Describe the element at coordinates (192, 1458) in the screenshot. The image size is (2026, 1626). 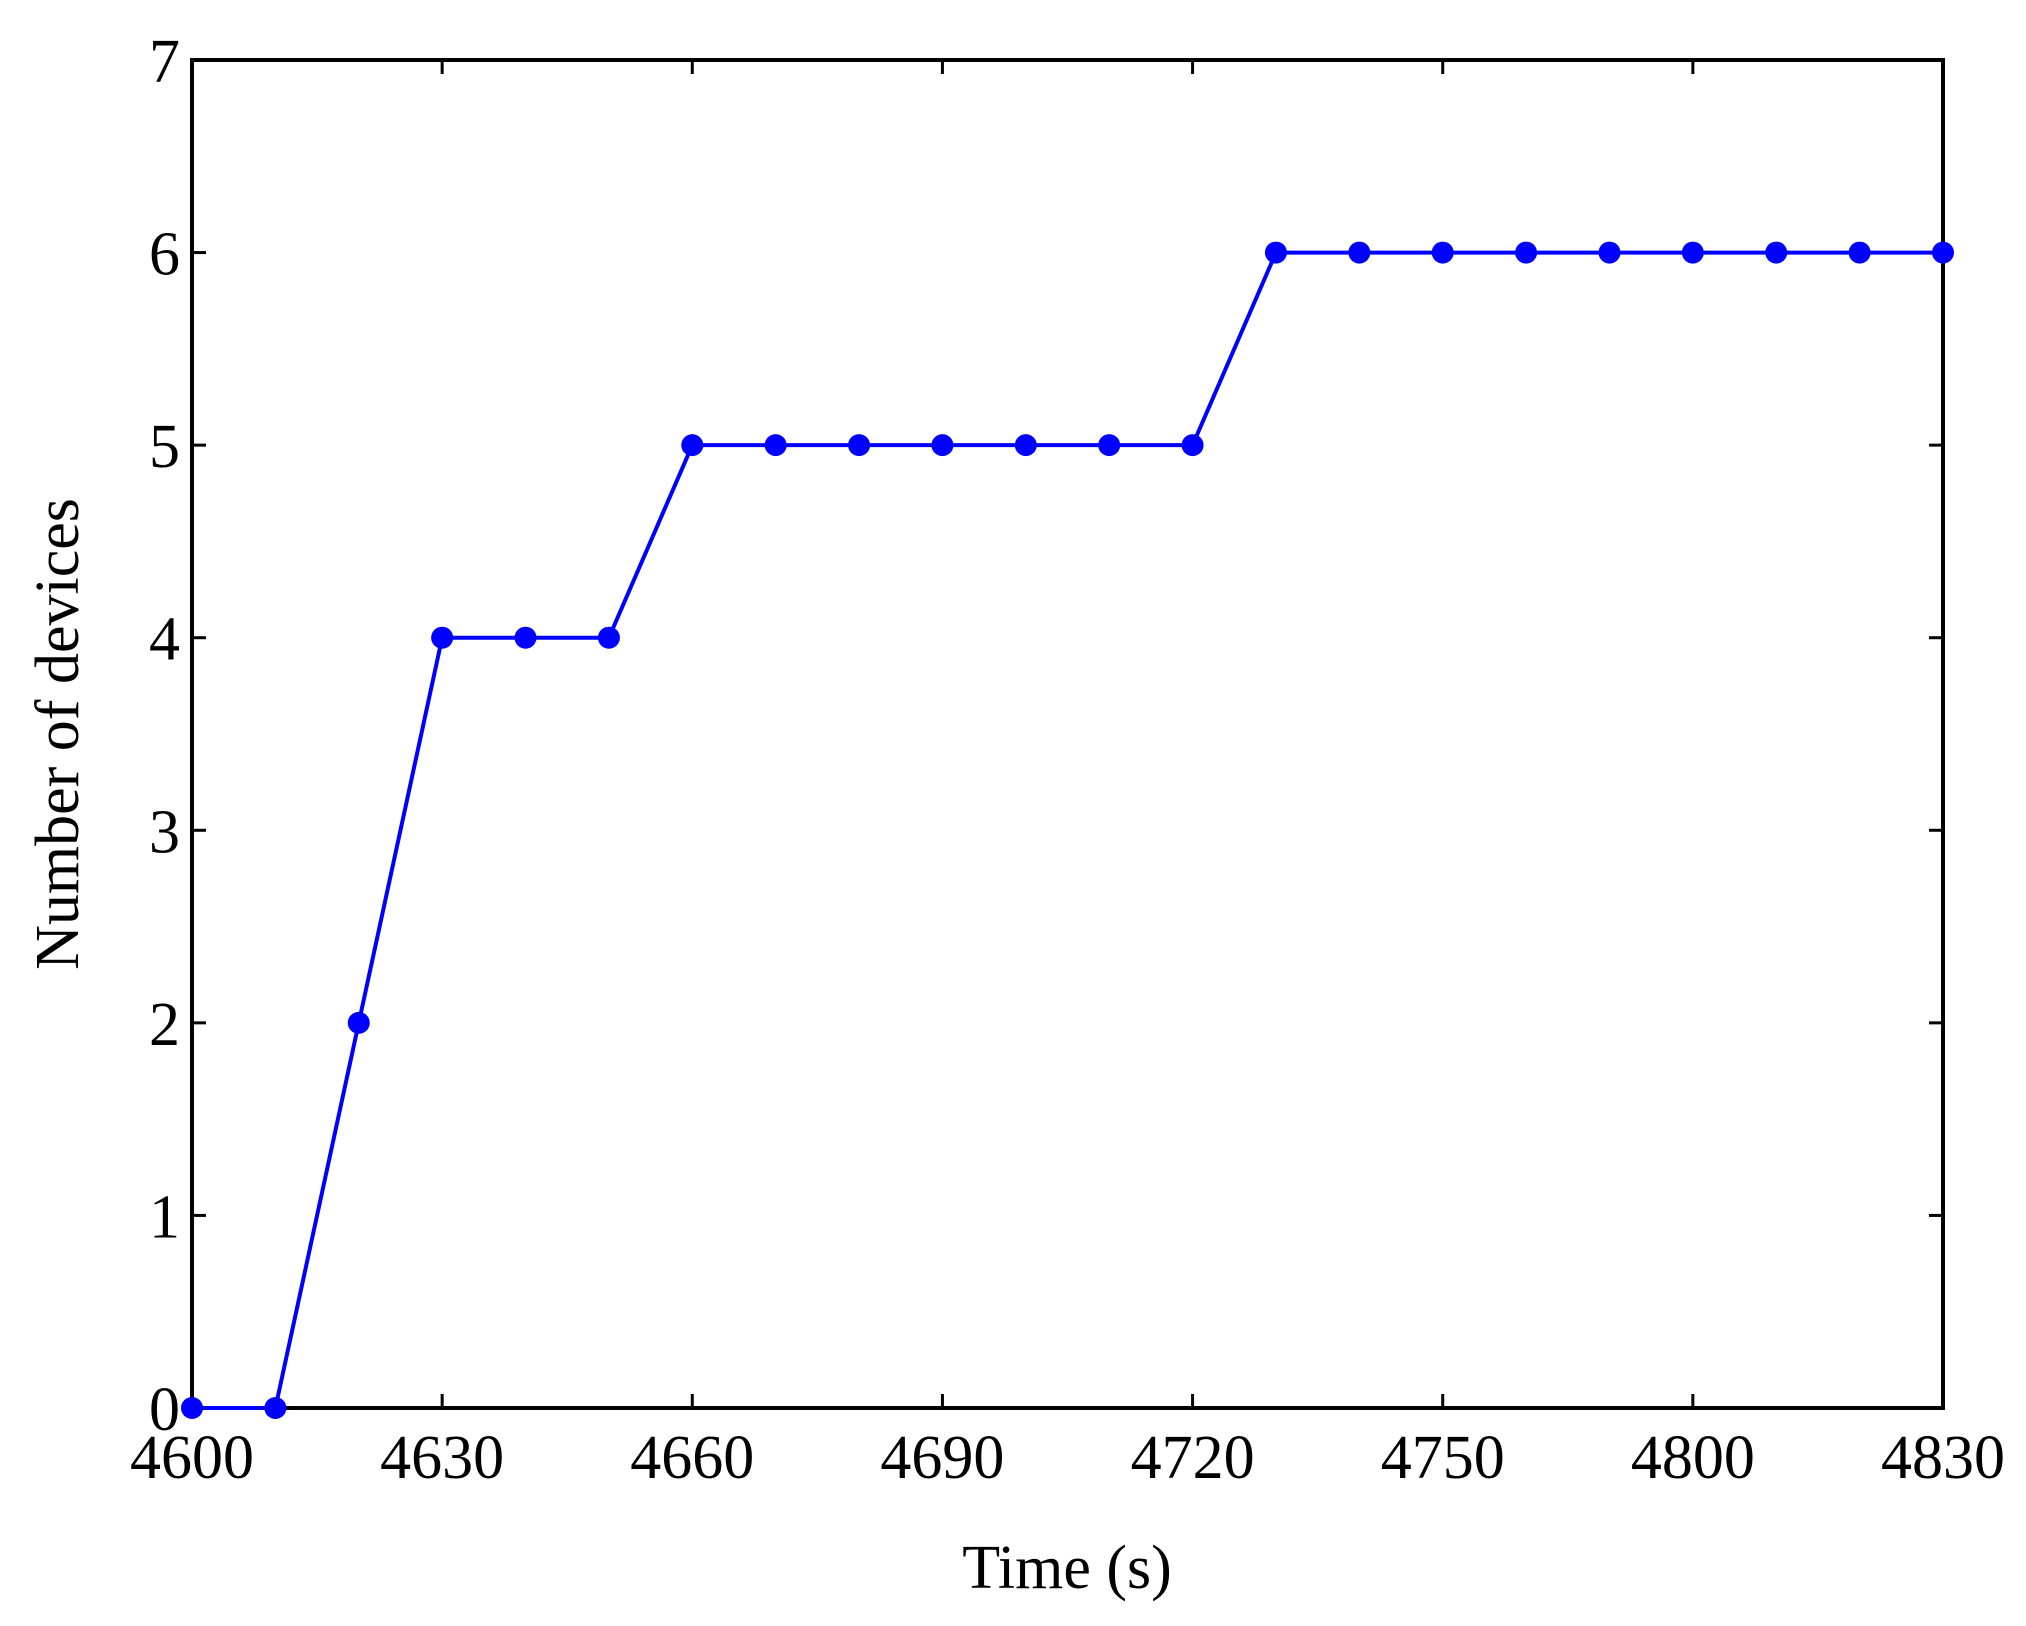
I see `x-tick-label: 4600` at that location.